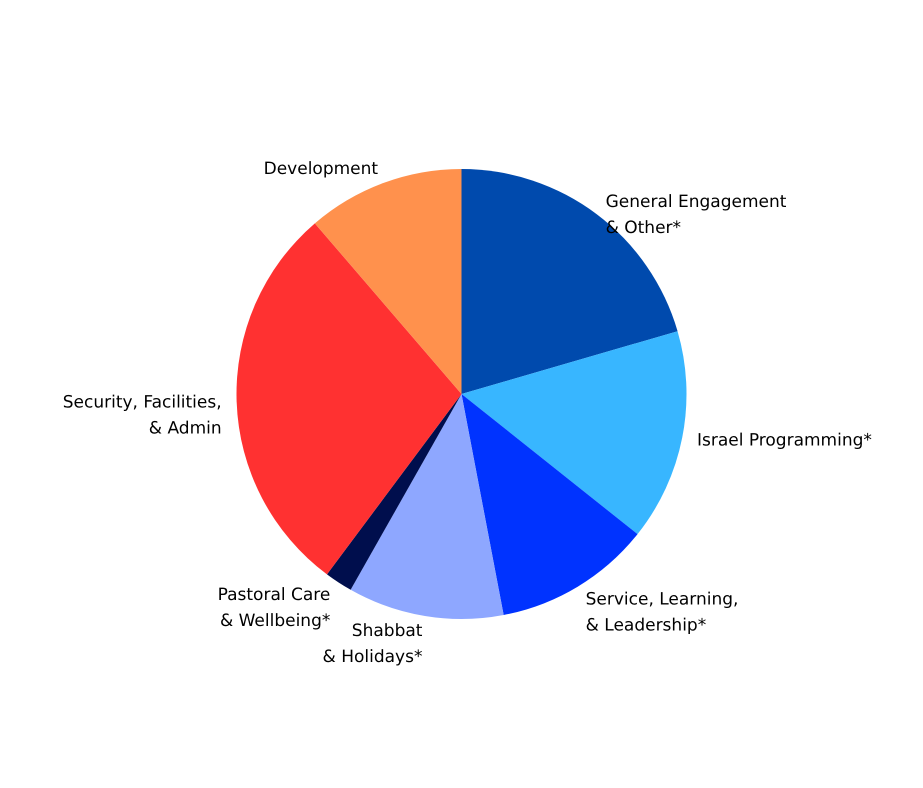 Image resolution: width=923 pixels, height=788 pixels. What do you see at coordinates (142, 415) in the screenshot?
I see `slice-label: Security, Facilities, & Admin` at bounding box center [142, 415].